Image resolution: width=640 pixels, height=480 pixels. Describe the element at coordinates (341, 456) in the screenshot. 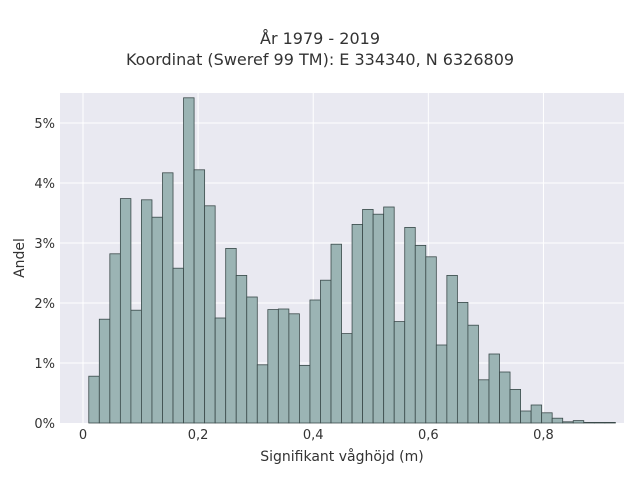

I see `x-axis-title: Signifikant våghöjd (m)` at that location.